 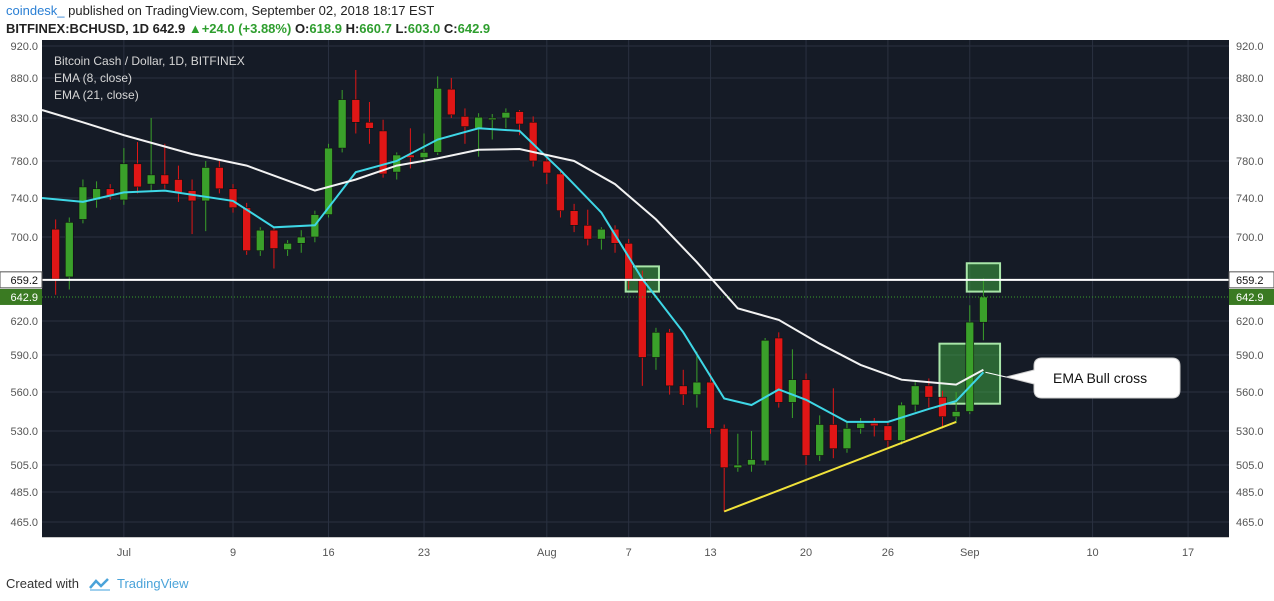 What do you see at coordinates (1251, 296) in the screenshot?
I see `price-tag-right` at bounding box center [1251, 296].